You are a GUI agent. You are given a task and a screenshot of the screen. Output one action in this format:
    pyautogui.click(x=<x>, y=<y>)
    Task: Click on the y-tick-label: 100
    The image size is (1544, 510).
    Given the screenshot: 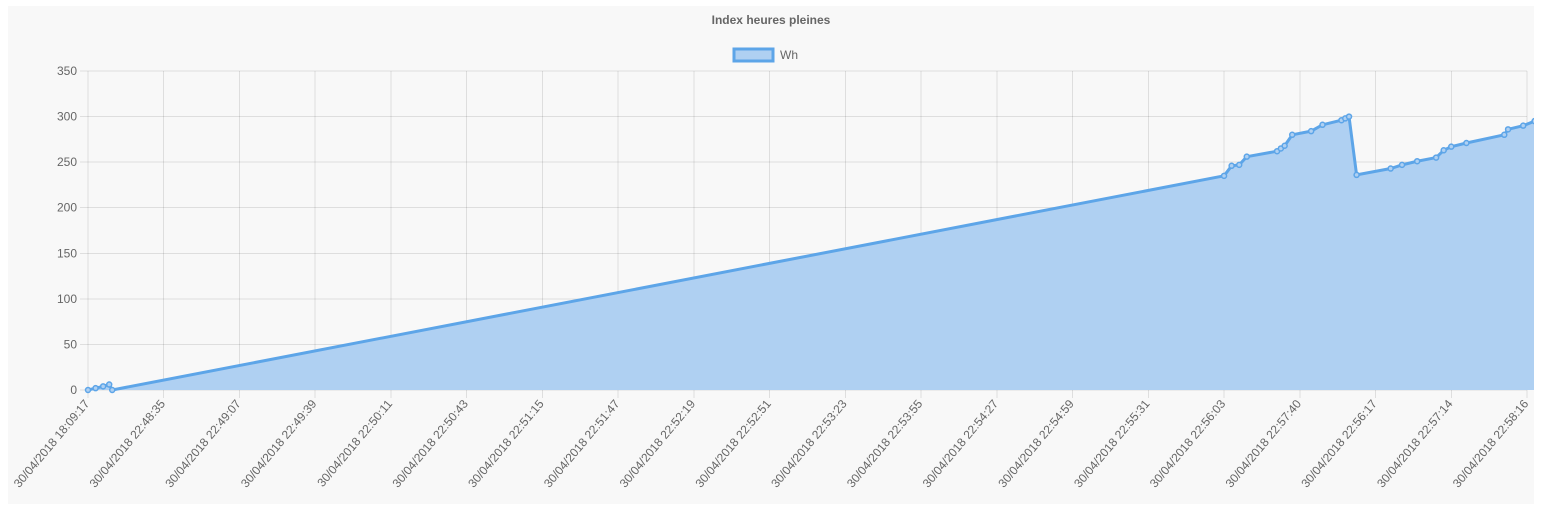 What is the action you would take?
    pyautogui.click(x=67, y=299)
    